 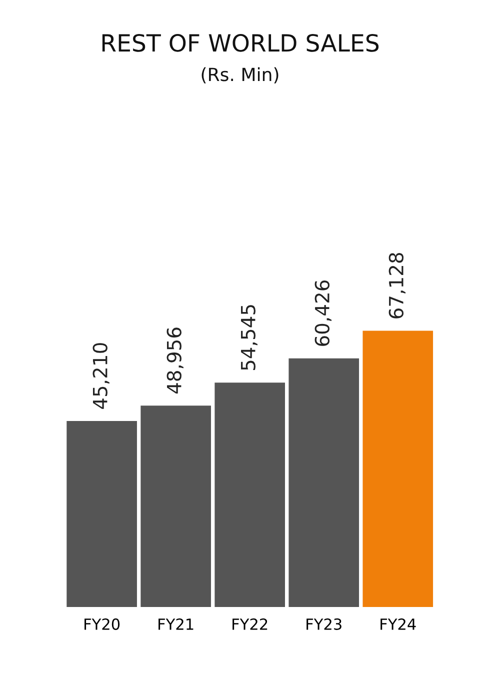 What do you see at coordinates (101, 376) in the screenshot?
I see `data-label: 45,210` at bounding box center [101, 376].